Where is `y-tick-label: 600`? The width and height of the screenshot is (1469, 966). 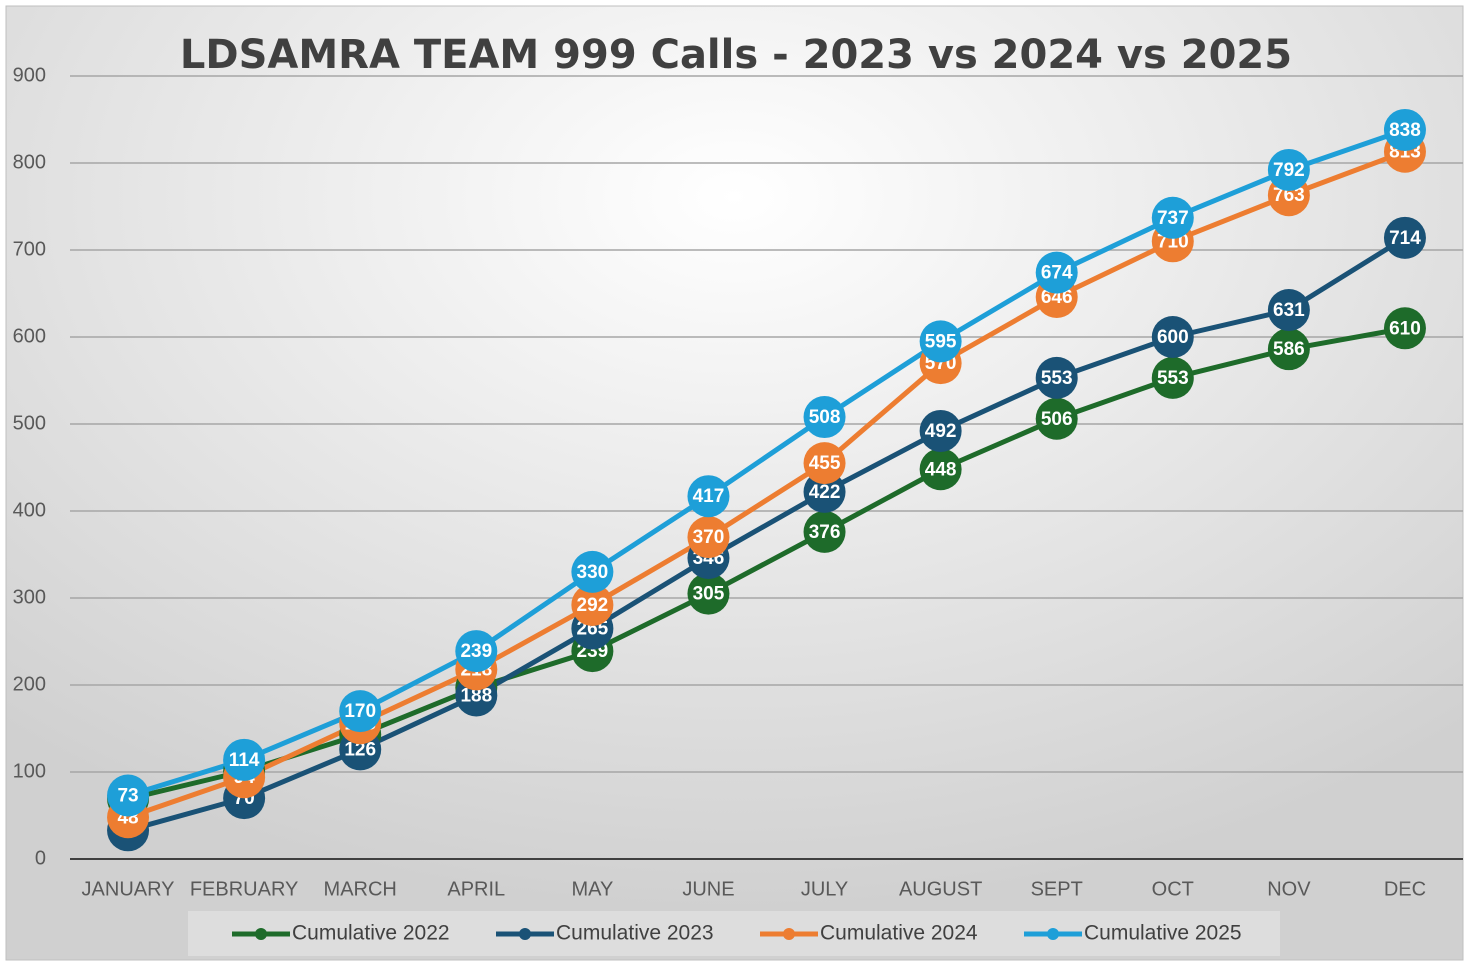
y-tick-label: 600 is located at coordinates (29, 336).